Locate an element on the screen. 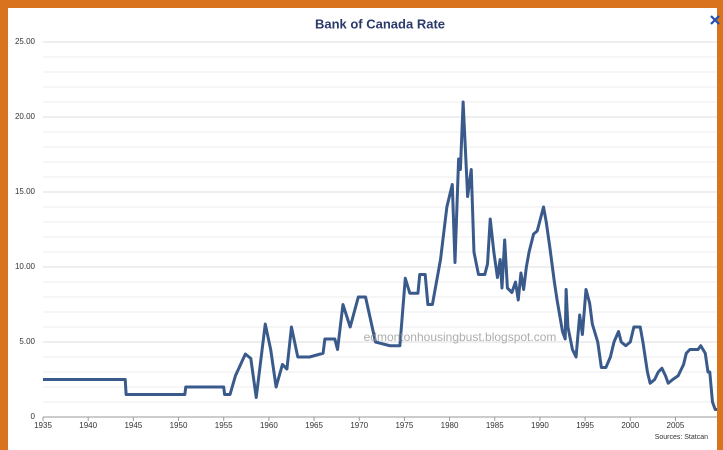  x-tick-label: 2005 is located at coordinates (676, 425).